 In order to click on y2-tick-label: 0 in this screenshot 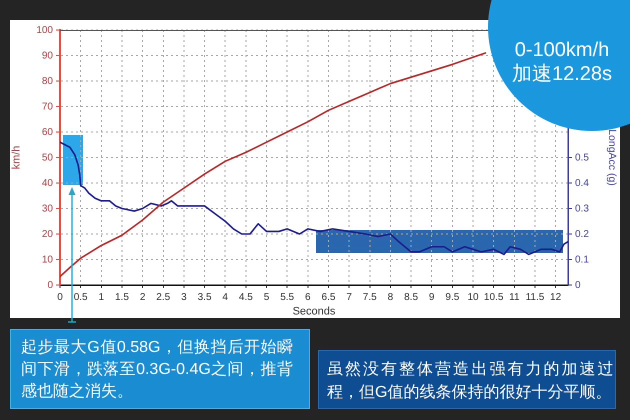, I will do `click(578, 285)`.